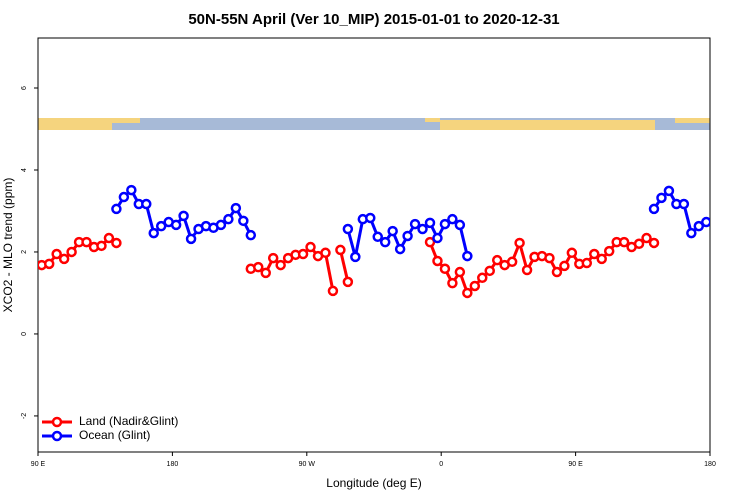 This screenshot has height=500, width=750. Describe the element at coordinates (24, 252) in the screenshot. I see `y-tick-label: 2` at that location.